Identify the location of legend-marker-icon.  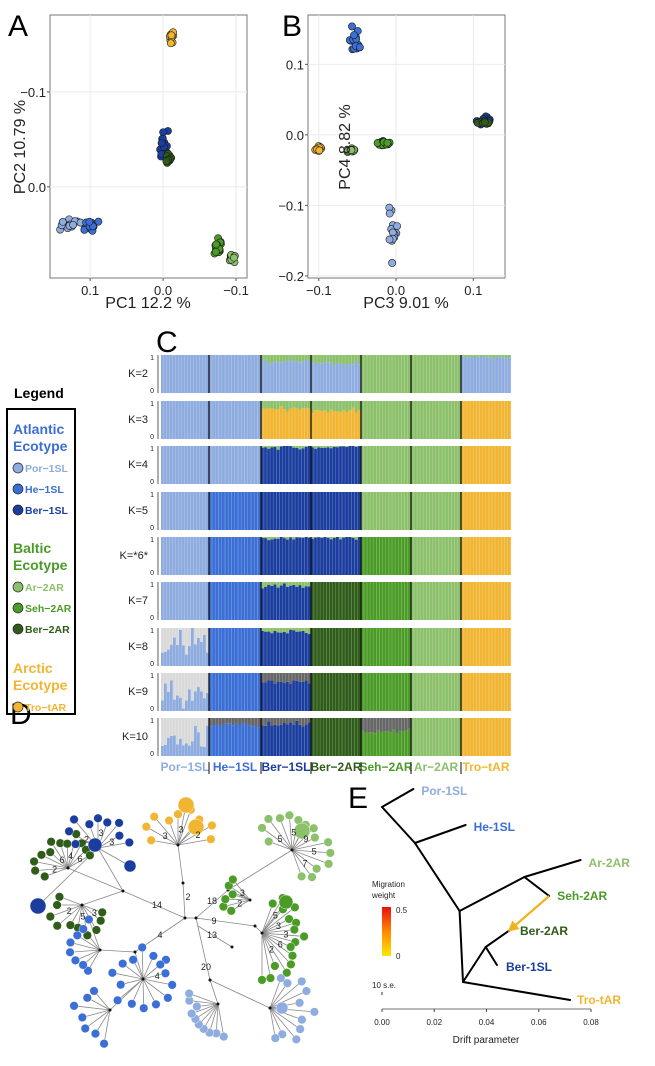
(18, 629).